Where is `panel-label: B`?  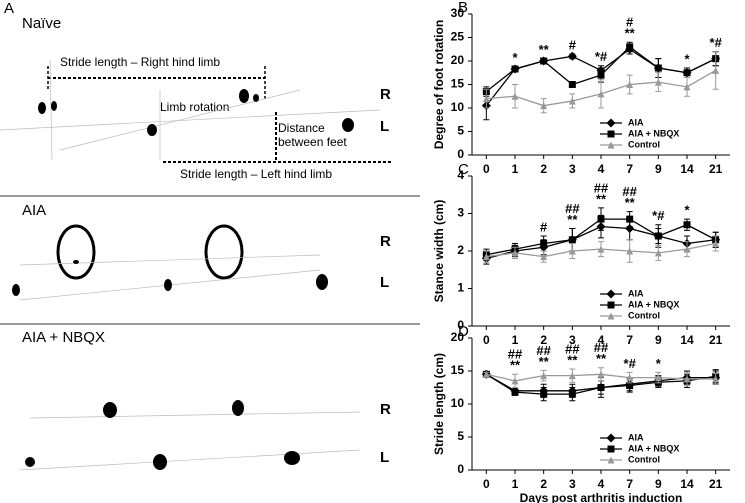
panel-label: B is located at coordinates (463, 8).